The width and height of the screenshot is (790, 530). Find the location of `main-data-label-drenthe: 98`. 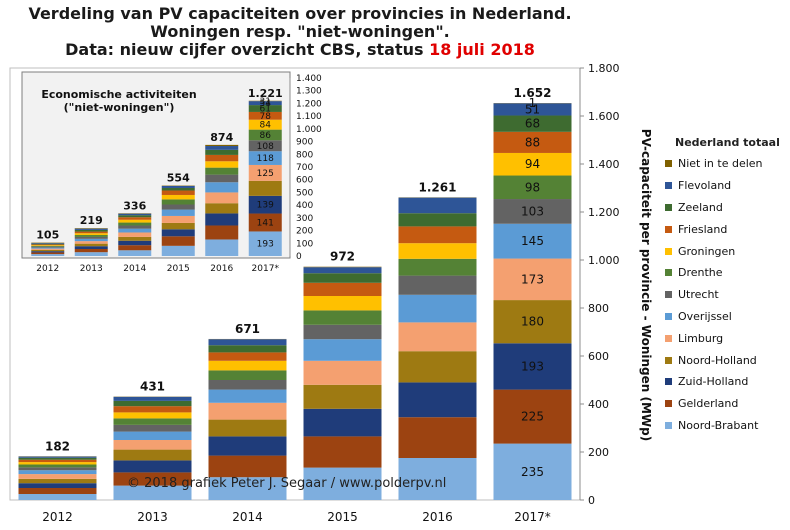

main-data-label-drenthe: 98 is located at coordinates (532, 187).